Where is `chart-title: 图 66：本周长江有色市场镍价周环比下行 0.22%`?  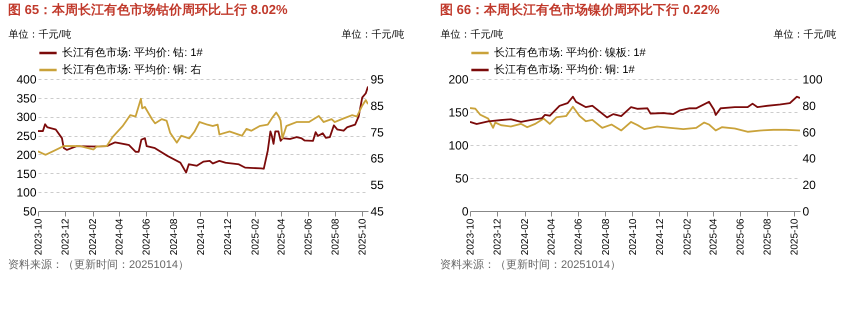 chart-title: 图 66：本周长江有色市场镍价周环比下行 0.22% is located at coordinates (580, 9).